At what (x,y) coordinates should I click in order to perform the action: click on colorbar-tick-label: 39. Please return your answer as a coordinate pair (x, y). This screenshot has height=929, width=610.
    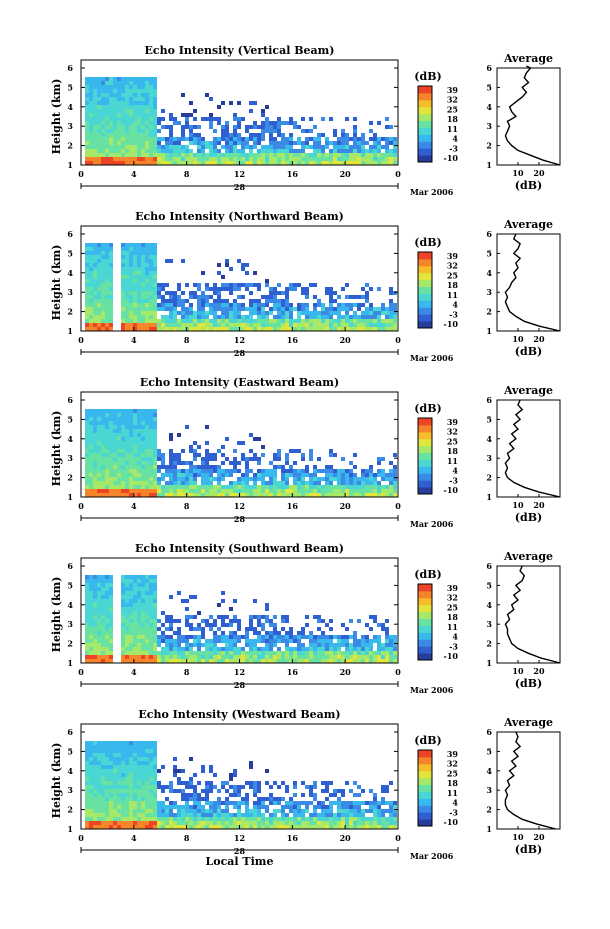
    Looking at the image, I should click on (453, 754).